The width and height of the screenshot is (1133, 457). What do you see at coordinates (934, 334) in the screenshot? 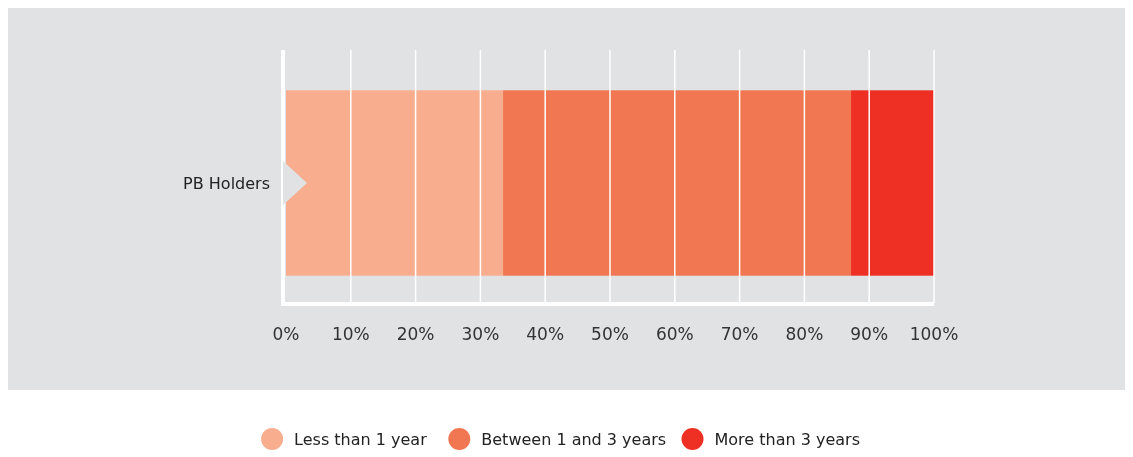
I see `x-tick-label: 100%` at bounding box center [934, 334].